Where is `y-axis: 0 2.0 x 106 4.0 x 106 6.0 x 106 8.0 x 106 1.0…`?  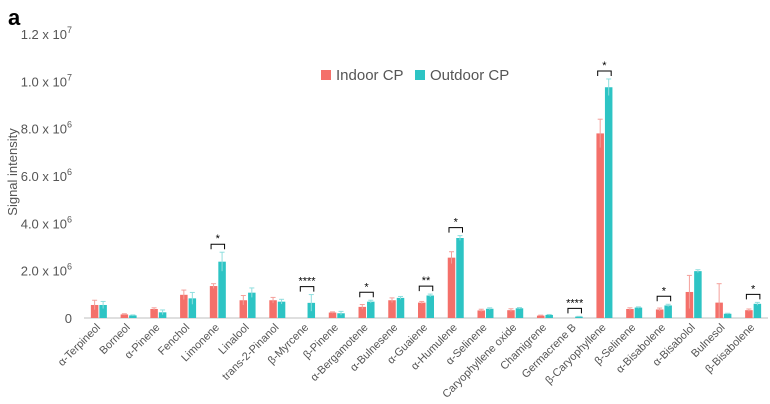
y-axis: 0 2.0 x 106 4.0 x 106 6.0 x 106 8.0 x 106 1.0… is located at coordinates (46, 175).